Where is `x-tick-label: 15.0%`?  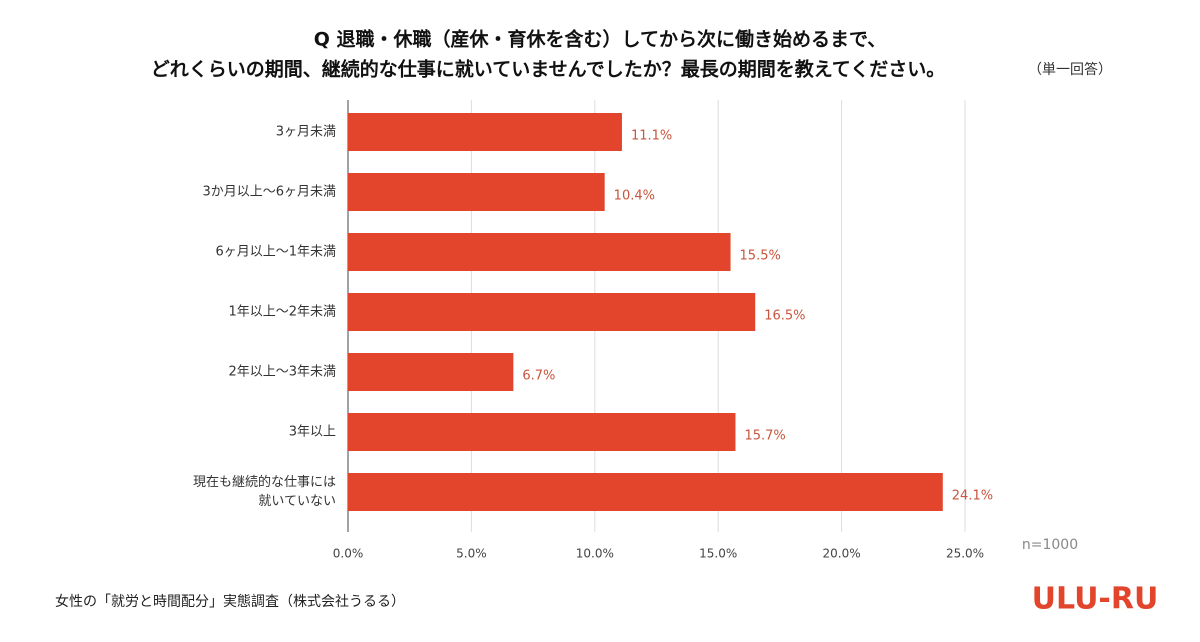 x-tick-label: 15.0% is located at coordinates (718, 554).